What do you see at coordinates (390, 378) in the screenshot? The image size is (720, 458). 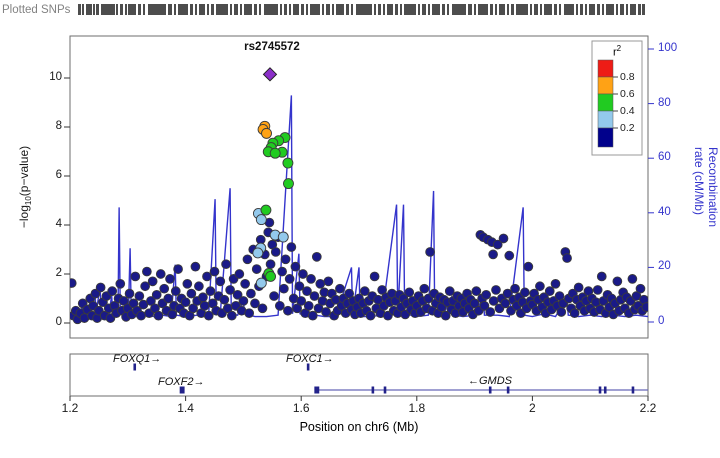 I see `gene-track` at bounding box center [390, 378].